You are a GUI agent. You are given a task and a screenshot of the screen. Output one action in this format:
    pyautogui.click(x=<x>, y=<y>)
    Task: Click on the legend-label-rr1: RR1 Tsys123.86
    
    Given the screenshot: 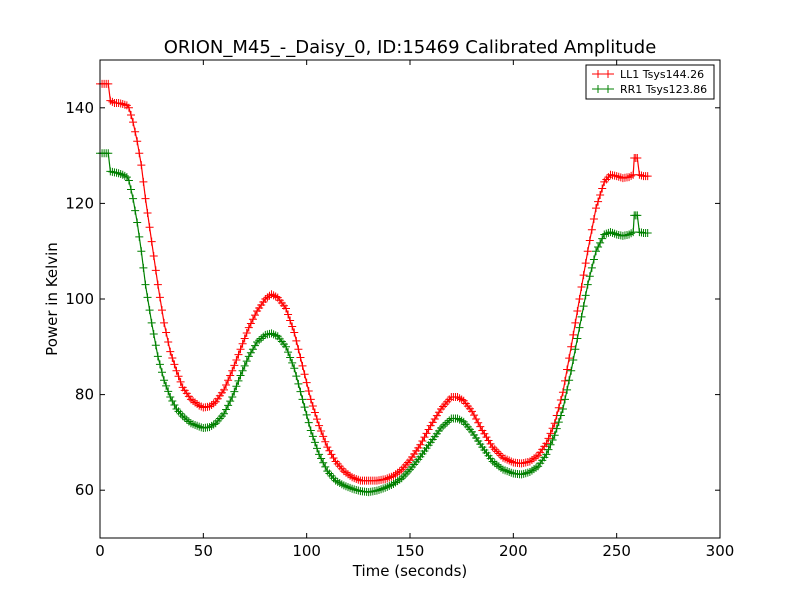 What is the action you would take?
    pyautogui.click(x=663, y=89)
    